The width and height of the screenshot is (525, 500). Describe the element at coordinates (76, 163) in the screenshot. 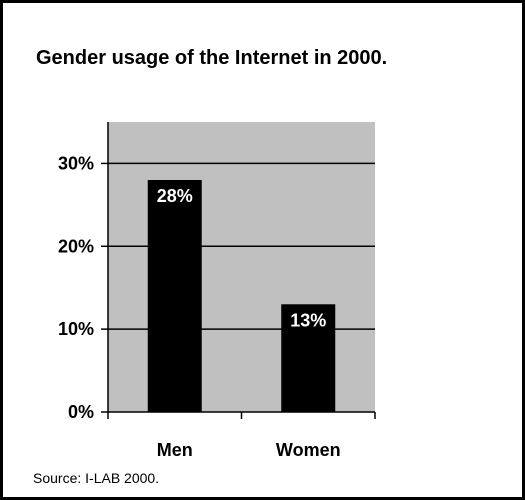

I see `y-tick-label: 30%` at that location.